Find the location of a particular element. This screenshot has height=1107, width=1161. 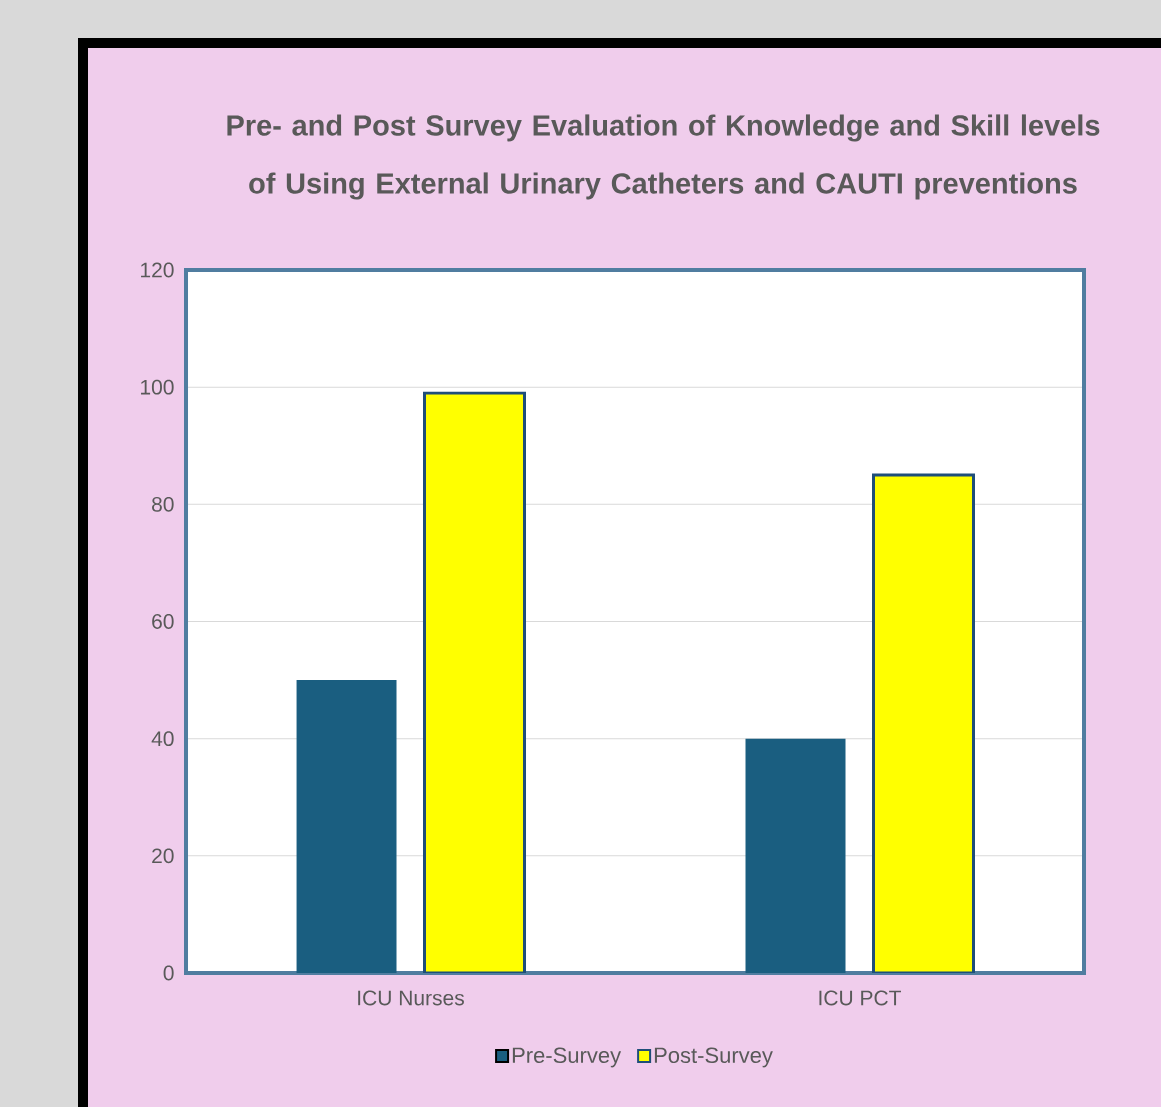

x-tick-label: ICU Nurses is located at coordinates (411, 998).